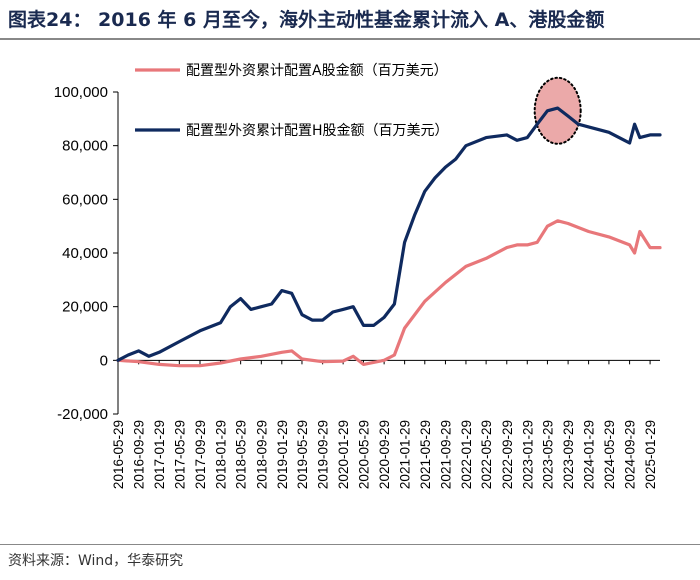 Image resolution: width=700 pixels, height=580 pixels. I want to click on x-tick-label: 2018-09-29, so click(261, 454).